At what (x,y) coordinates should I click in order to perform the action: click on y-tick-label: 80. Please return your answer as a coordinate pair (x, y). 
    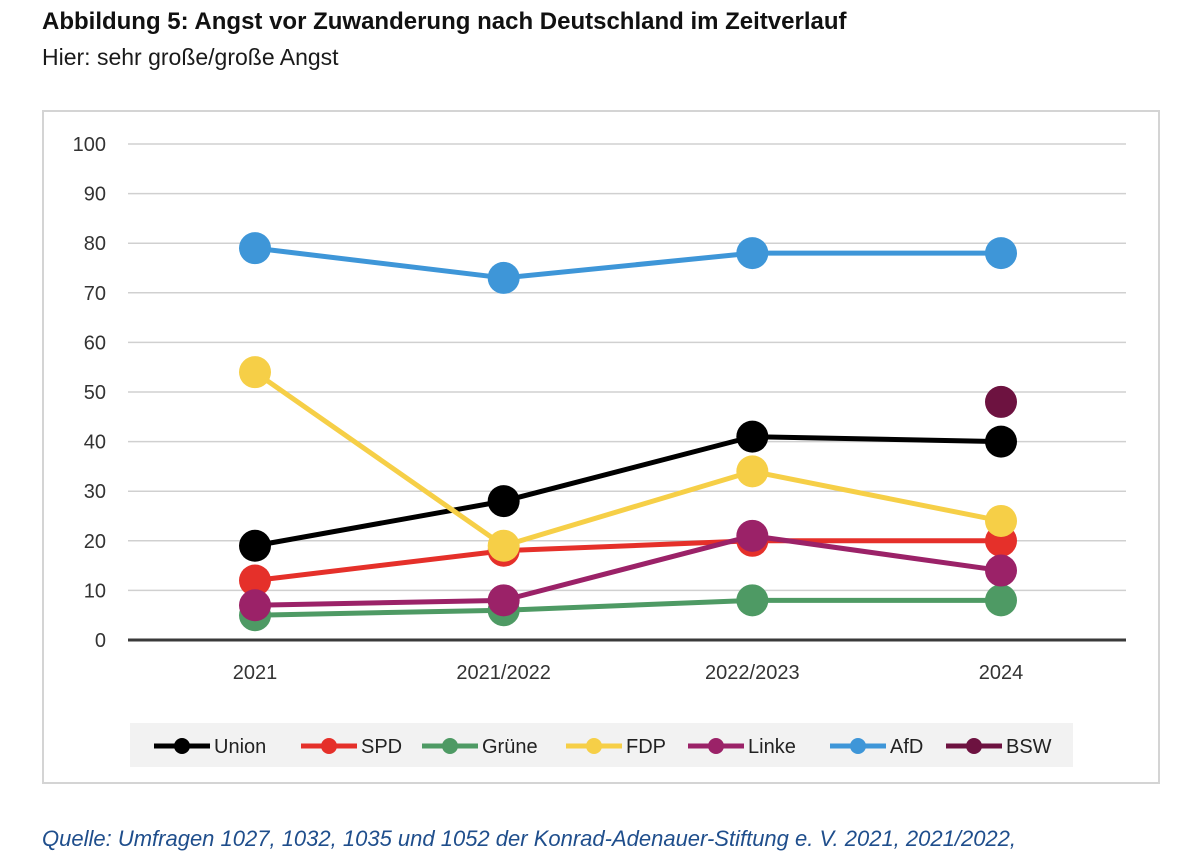
    Looking at the image, I should click on (95, 244).